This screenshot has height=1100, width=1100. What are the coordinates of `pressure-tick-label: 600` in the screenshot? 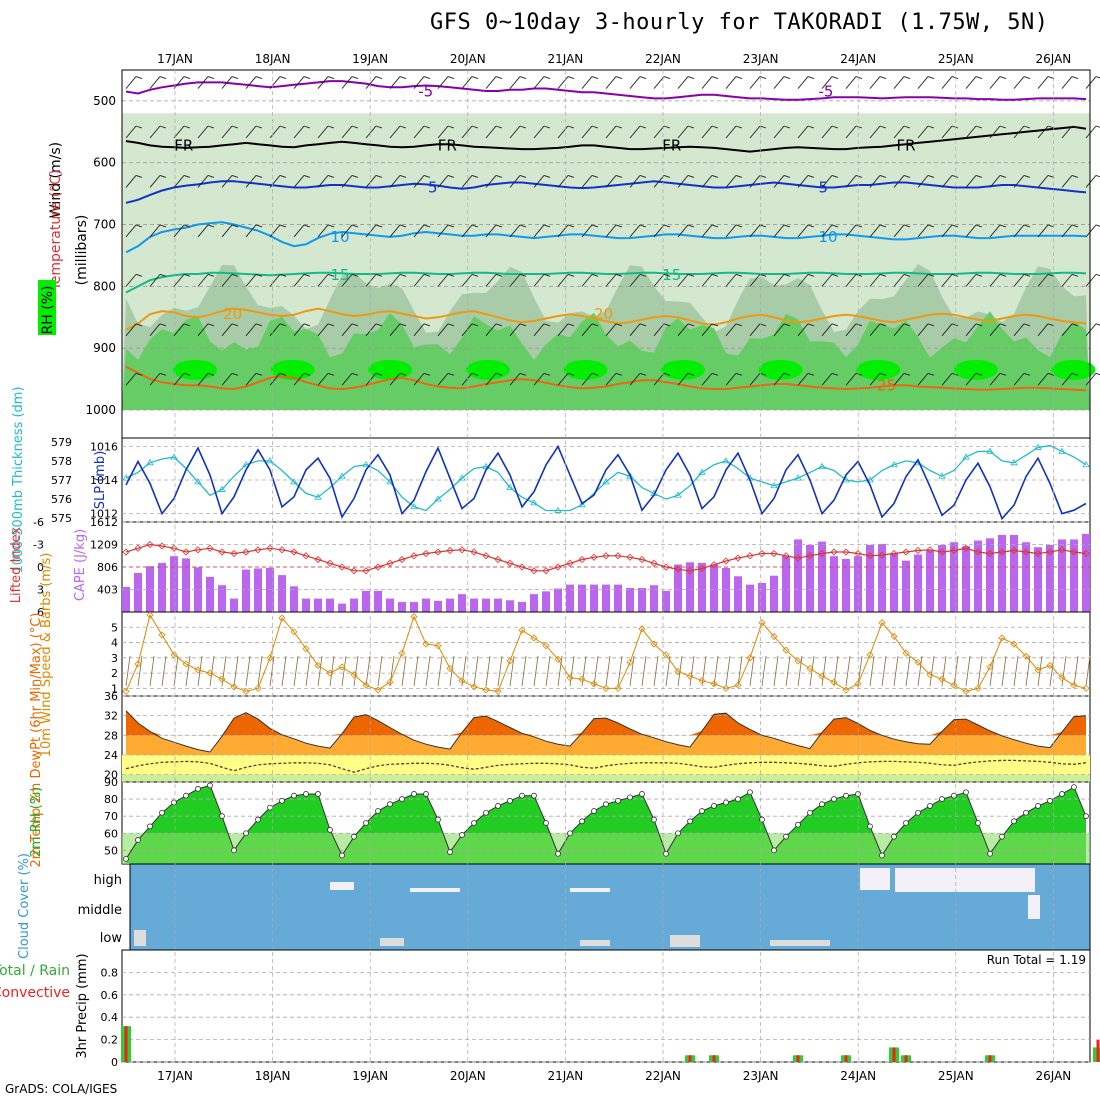 It's located at (104, 163).